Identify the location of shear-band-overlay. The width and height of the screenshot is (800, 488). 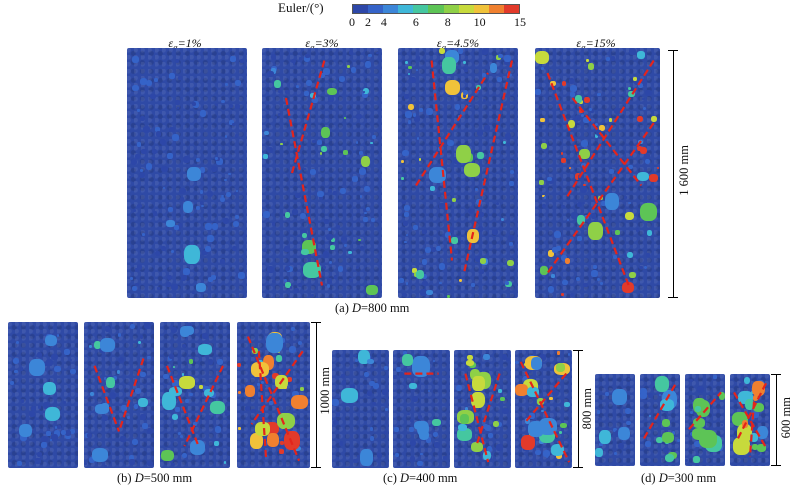
(545, 412).